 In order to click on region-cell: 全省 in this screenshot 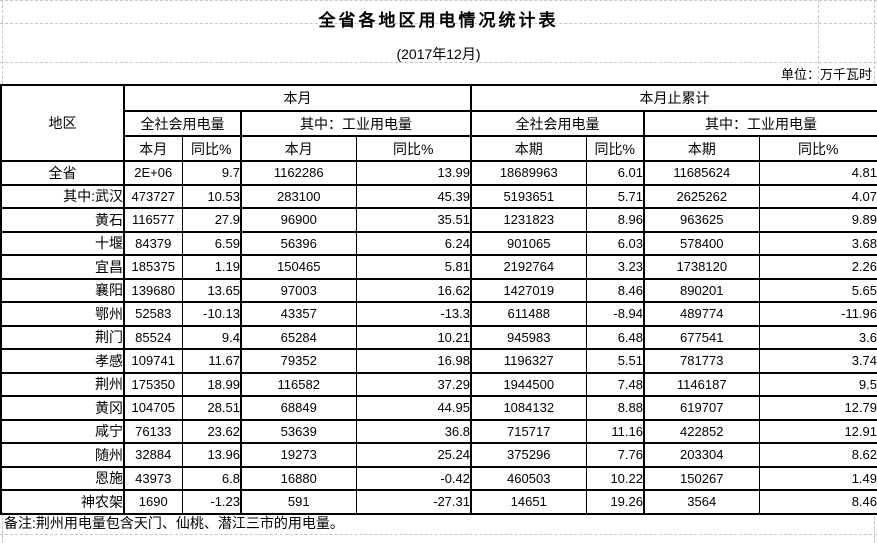, I will do `click(62, 173)`.